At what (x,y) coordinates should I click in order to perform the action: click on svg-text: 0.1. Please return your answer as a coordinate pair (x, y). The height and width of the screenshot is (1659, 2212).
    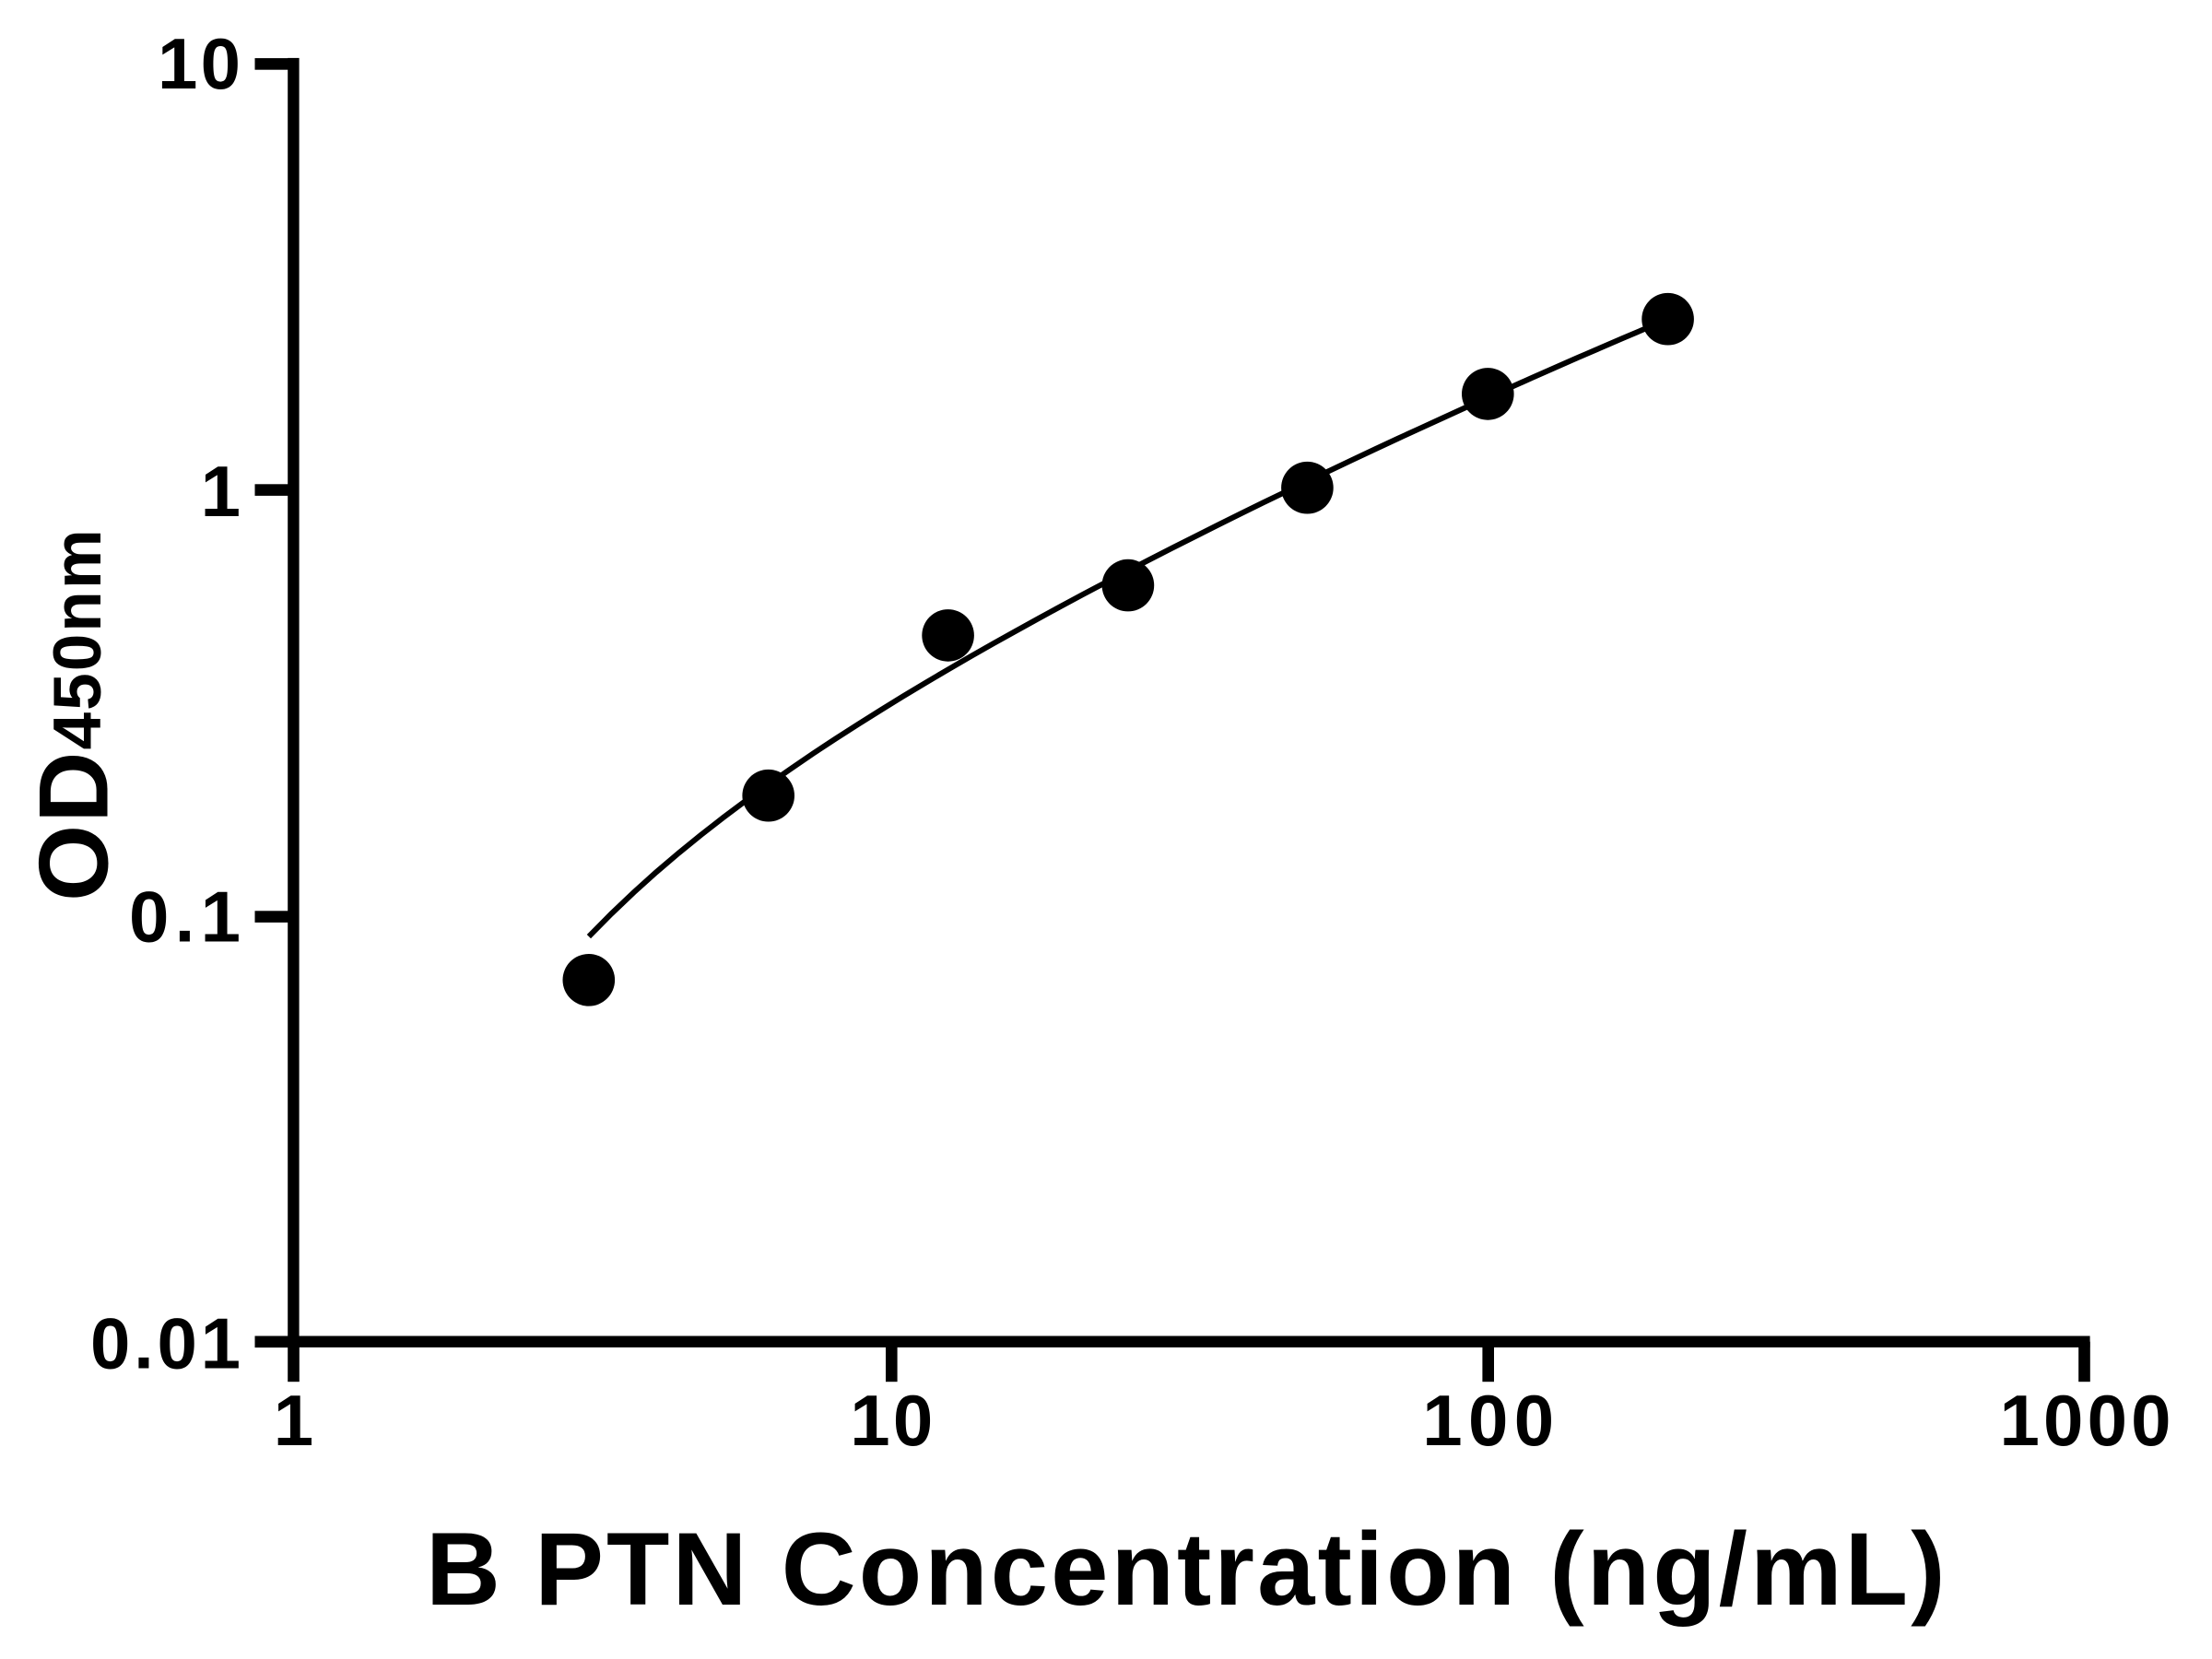
    Looking at the image, I should click on (185, 916).